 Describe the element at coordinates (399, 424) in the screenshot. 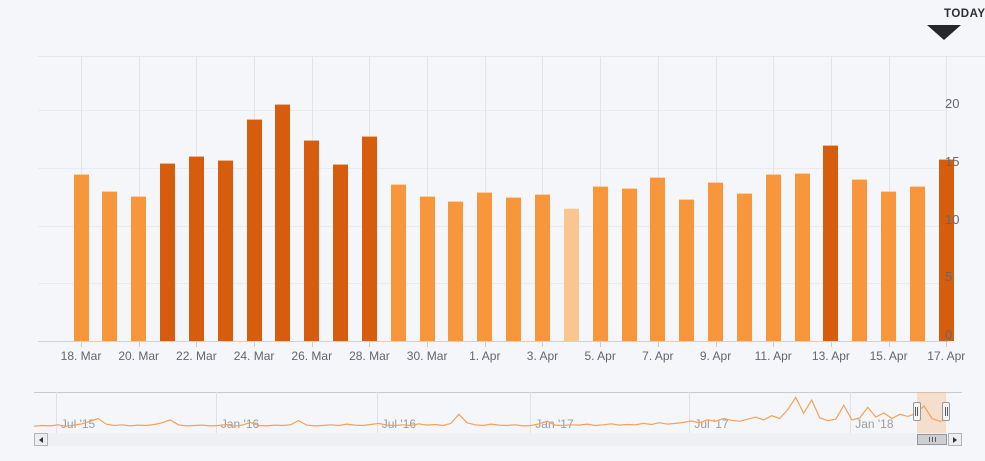

I see `navigator-axis-label: Jul '16` at that location.